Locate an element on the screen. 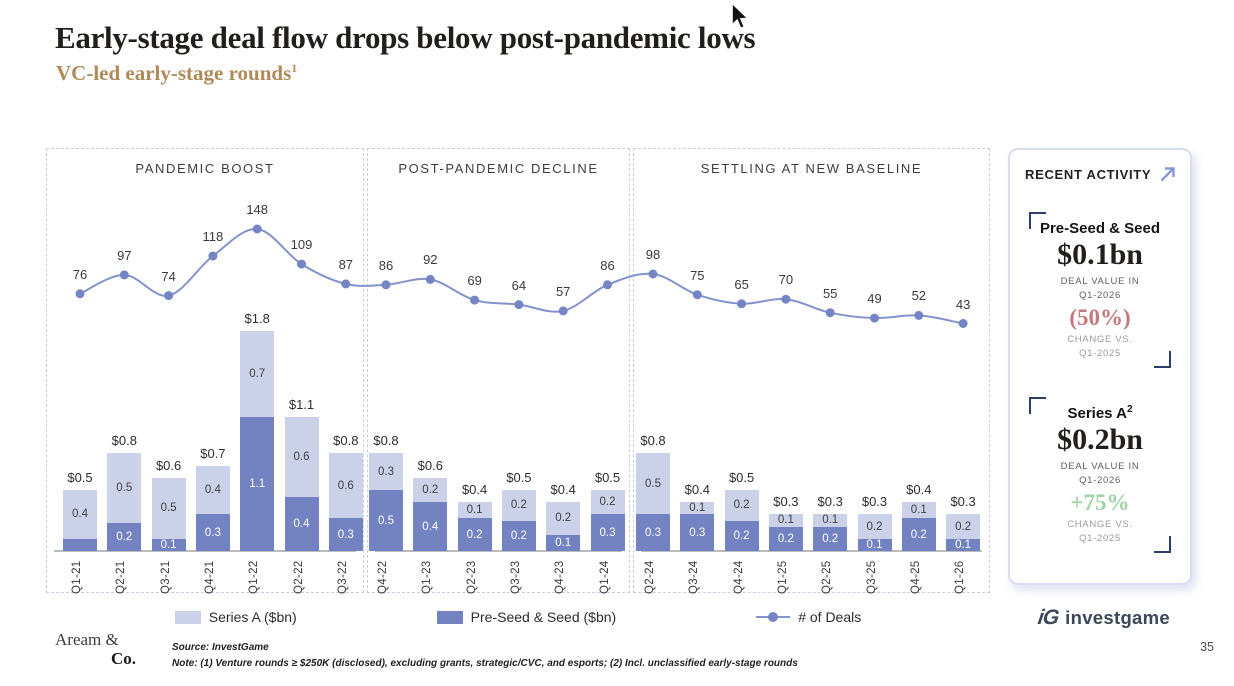  legend-item-preseed-seed: Pre-Seed & Seed ($bn) is located at coordinates (526, 617).